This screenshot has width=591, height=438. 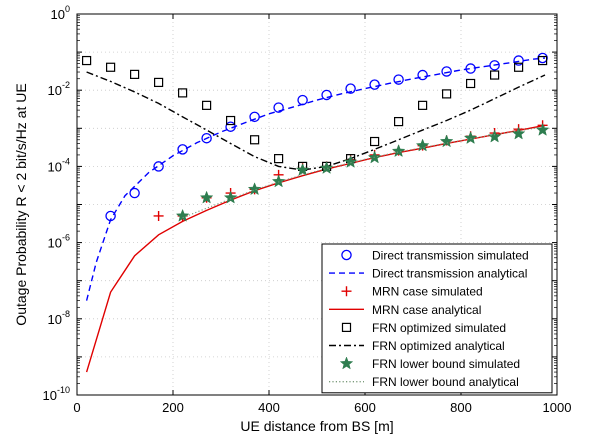 What do you see at coordinates (59, 318) in the screenshot?
I see `y-tick-label: 10⁻⁸` at bounding box center [59, 318].